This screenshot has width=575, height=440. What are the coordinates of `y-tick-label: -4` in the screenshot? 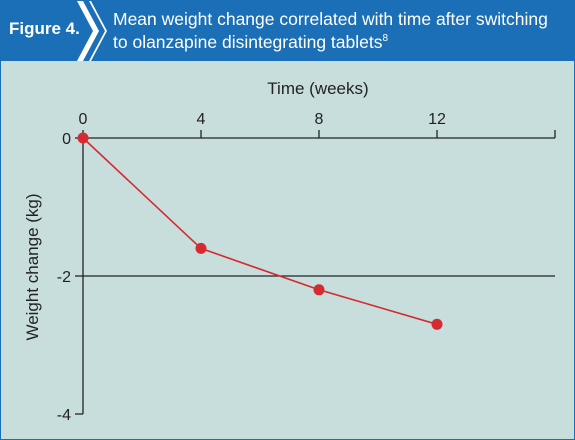 It's located at (64, 415).